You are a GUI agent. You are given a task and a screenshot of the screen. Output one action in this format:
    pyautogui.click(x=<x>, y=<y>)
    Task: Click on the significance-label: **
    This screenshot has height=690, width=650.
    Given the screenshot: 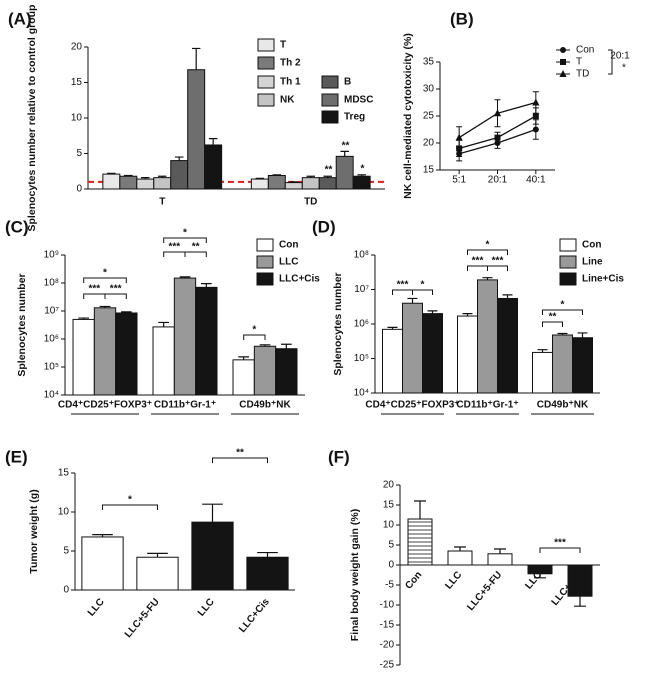 What is the action you would take?
    pyautogui.click(x=196, y=247)
    